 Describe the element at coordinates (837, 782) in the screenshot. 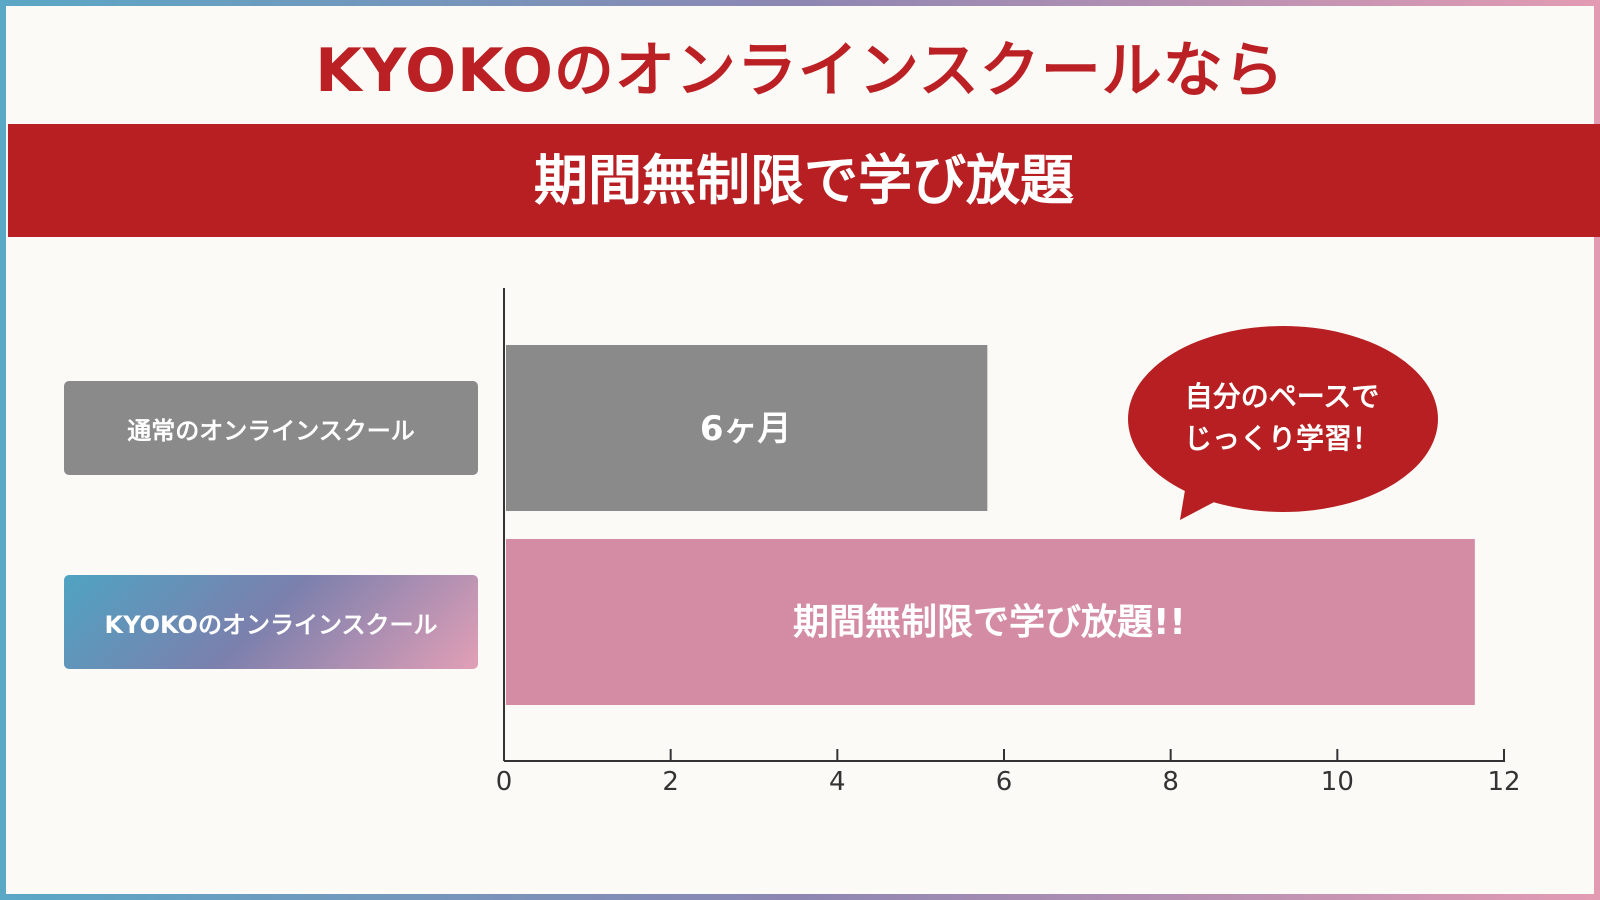

I see `x-tick-label-2: 4` at that location.